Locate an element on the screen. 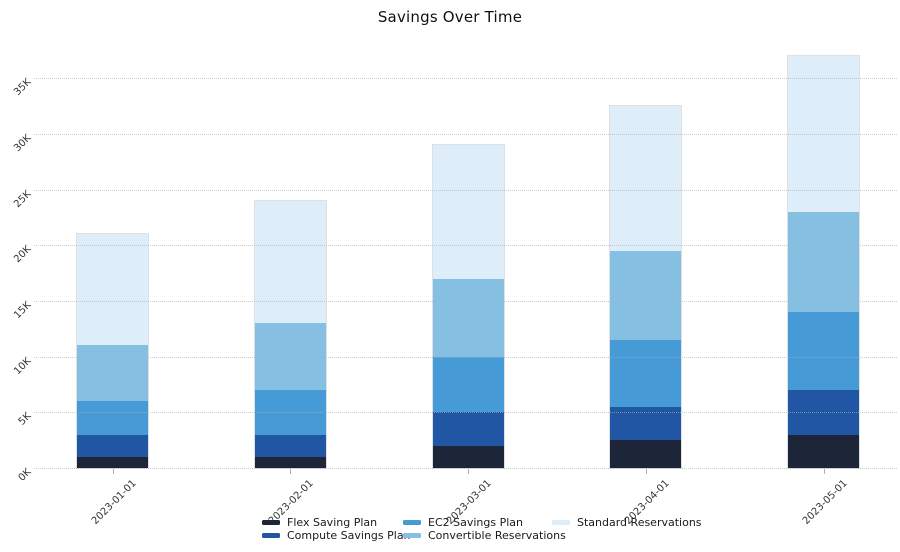 The image size is (900, 552). legend-label: Compute Savings Plan is located at coordinates (349, 535).